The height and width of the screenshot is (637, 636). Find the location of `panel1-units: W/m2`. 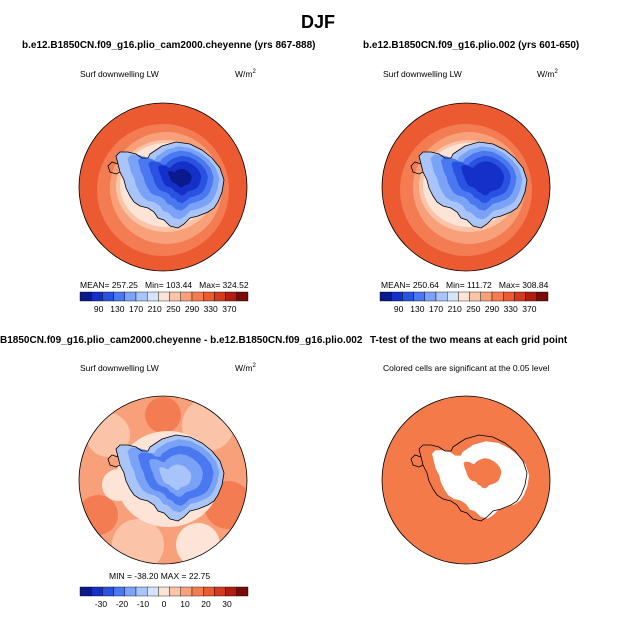

panel1-units: W/m2 is located at coordinates (245, 74).